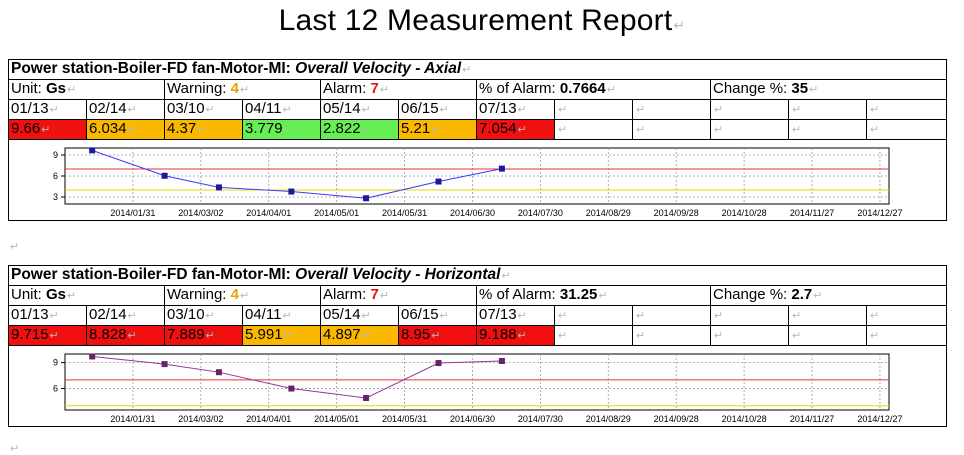 This screenshot has height=455, width=964. I want to click on change-cell: Change %: 35↵, so click(828, 89).